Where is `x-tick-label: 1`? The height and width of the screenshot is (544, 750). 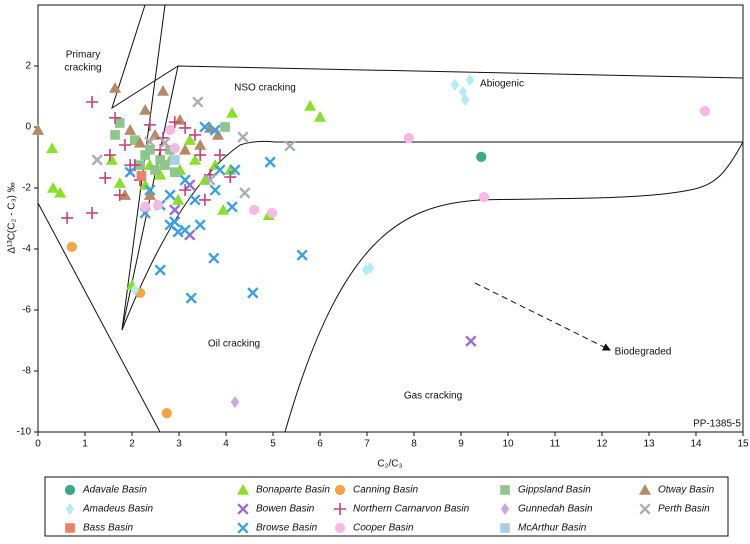 x-tick-label: 1 is located at coordinates (85, 444).